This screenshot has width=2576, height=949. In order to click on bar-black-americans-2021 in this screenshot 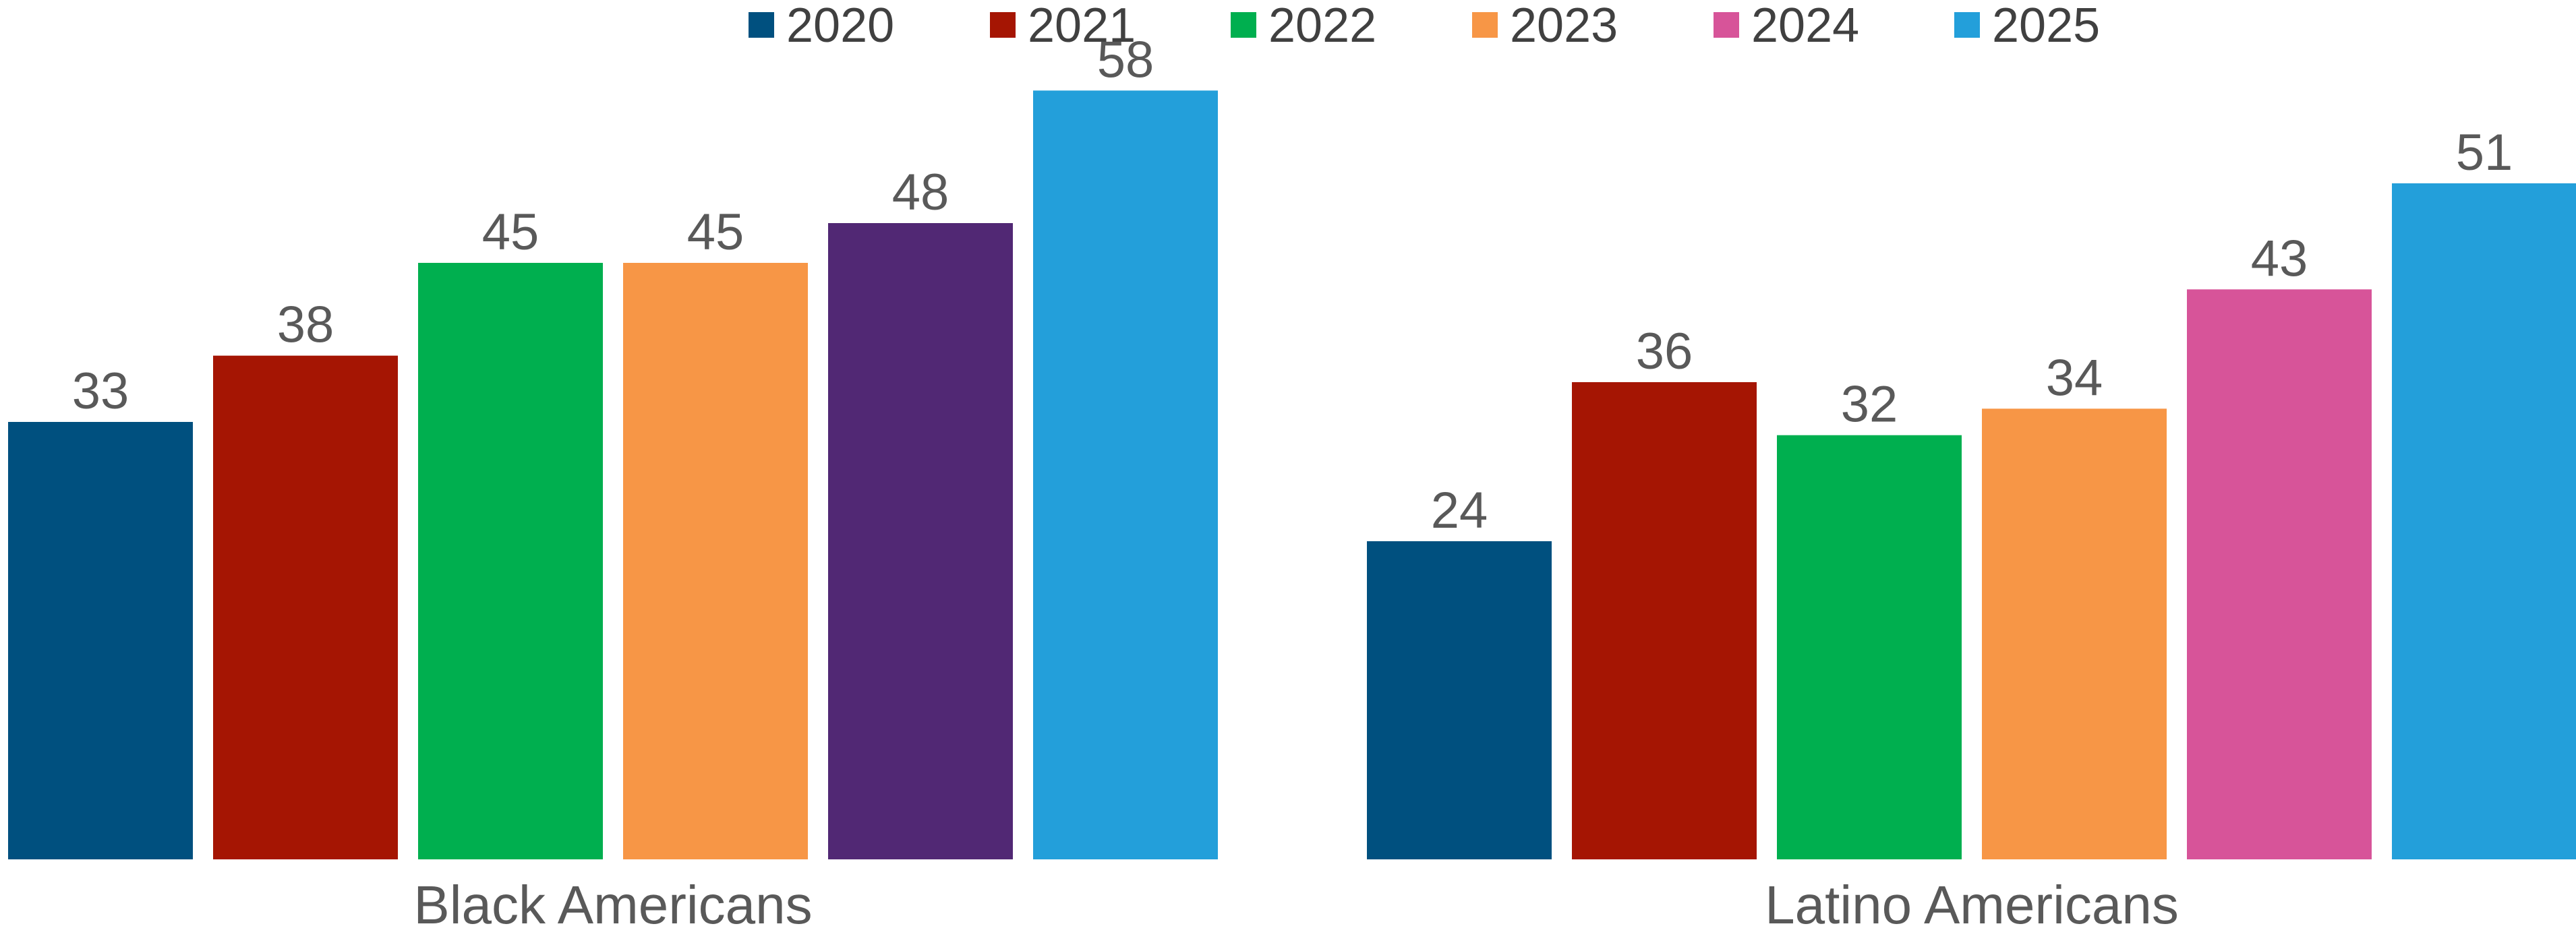, I will do `click(305, 607)`.